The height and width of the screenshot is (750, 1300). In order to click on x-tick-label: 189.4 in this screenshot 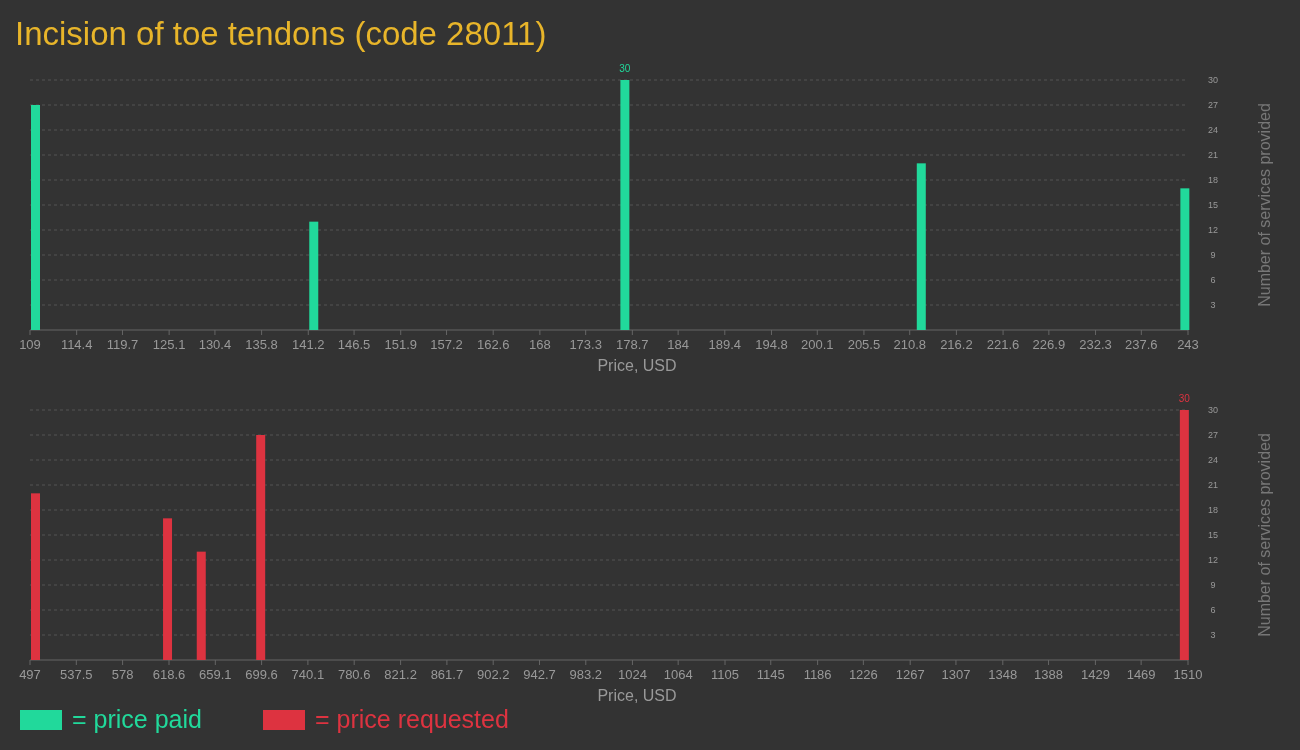, I will do `click(725, 344)`.